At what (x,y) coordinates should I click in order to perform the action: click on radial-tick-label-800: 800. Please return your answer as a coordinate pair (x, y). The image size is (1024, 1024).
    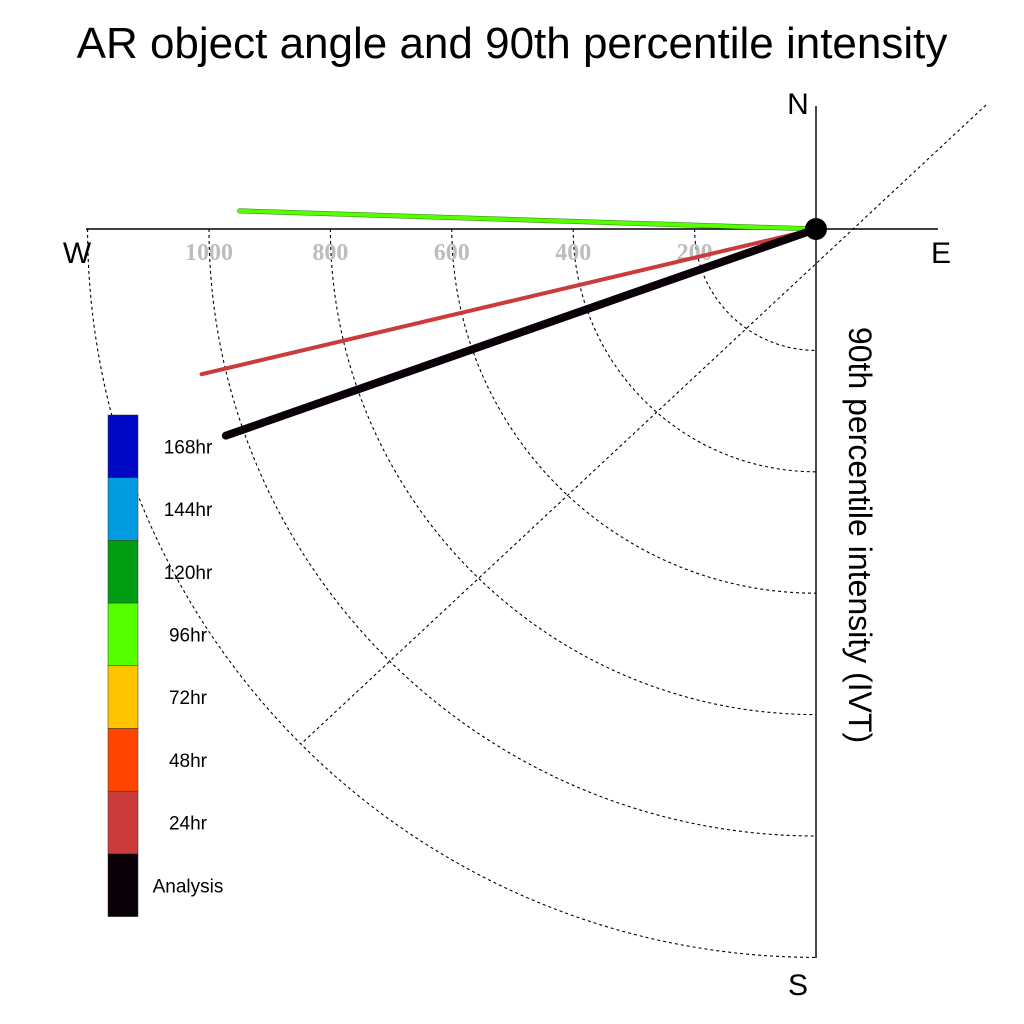
    Looking at the image, I should click on (330, 253).